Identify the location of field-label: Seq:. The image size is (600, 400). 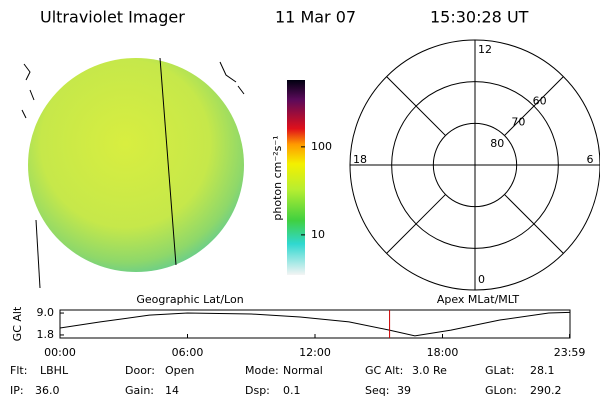
(377, 390).